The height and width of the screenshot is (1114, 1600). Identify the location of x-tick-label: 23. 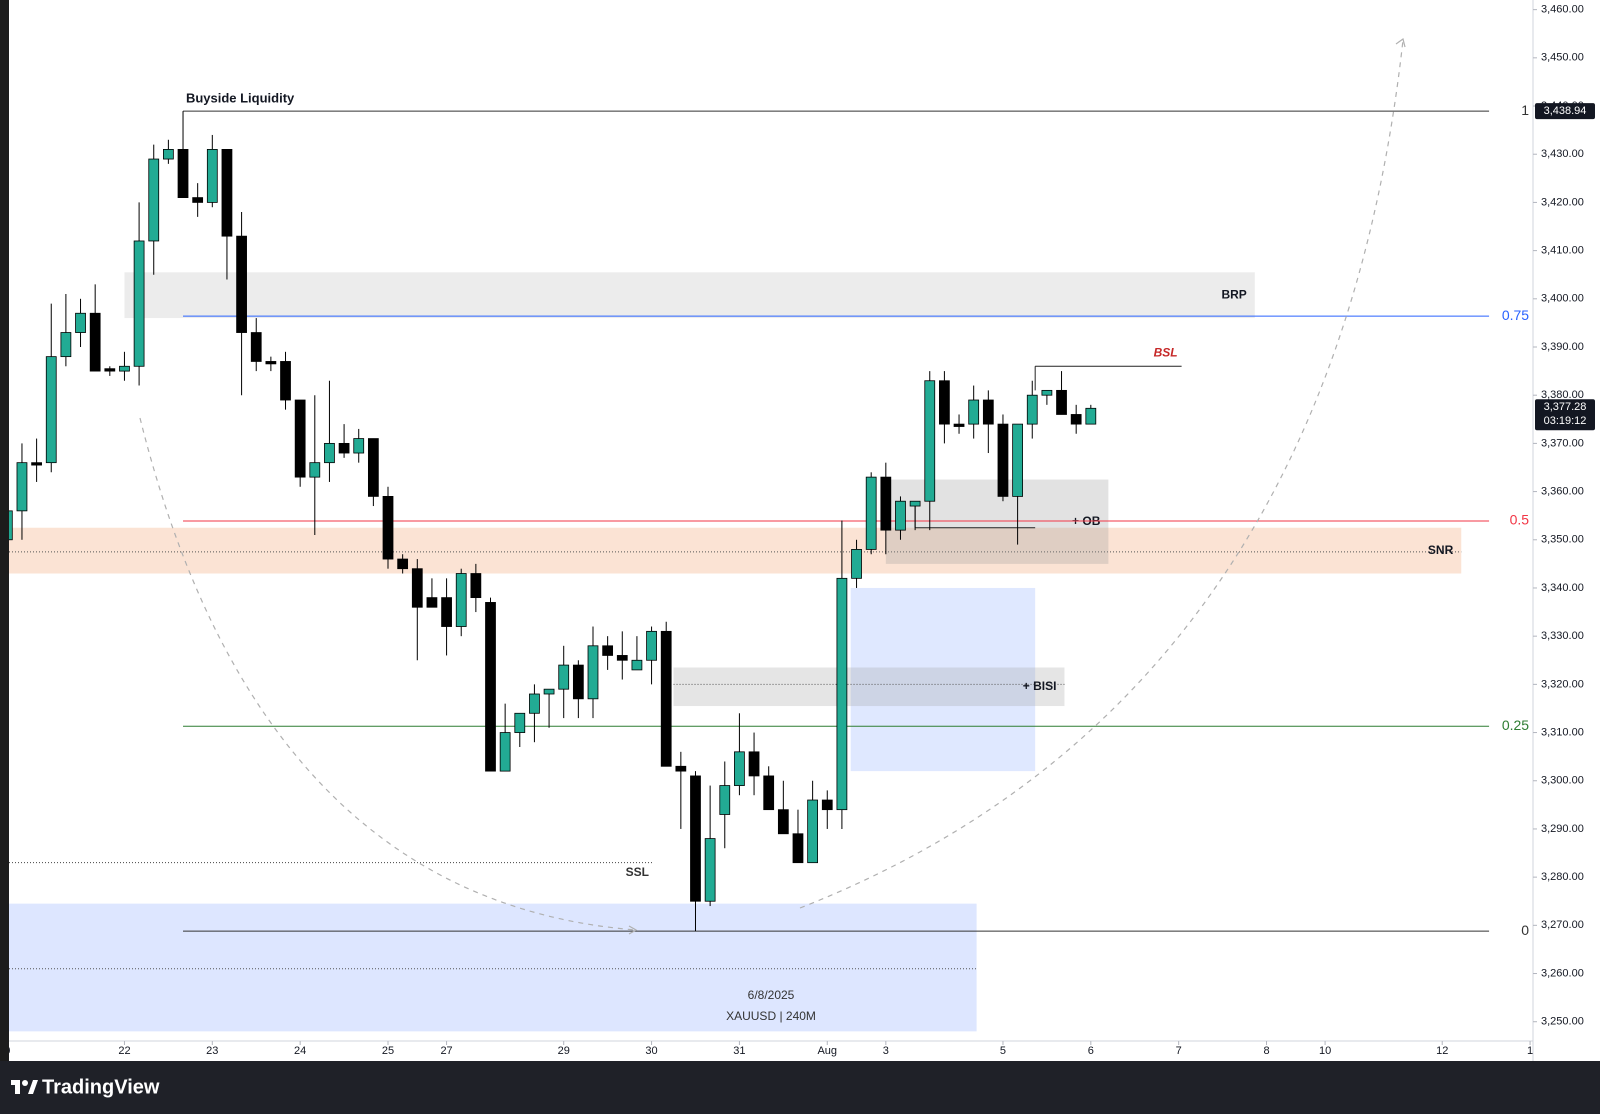
(212, 1051).